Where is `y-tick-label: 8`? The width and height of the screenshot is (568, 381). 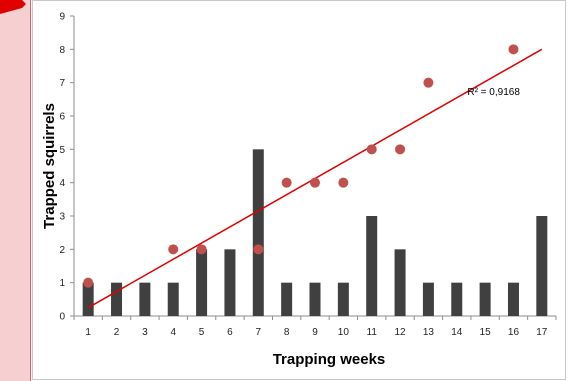 y-tick-label: 8 is located at coordinates (62, 50).